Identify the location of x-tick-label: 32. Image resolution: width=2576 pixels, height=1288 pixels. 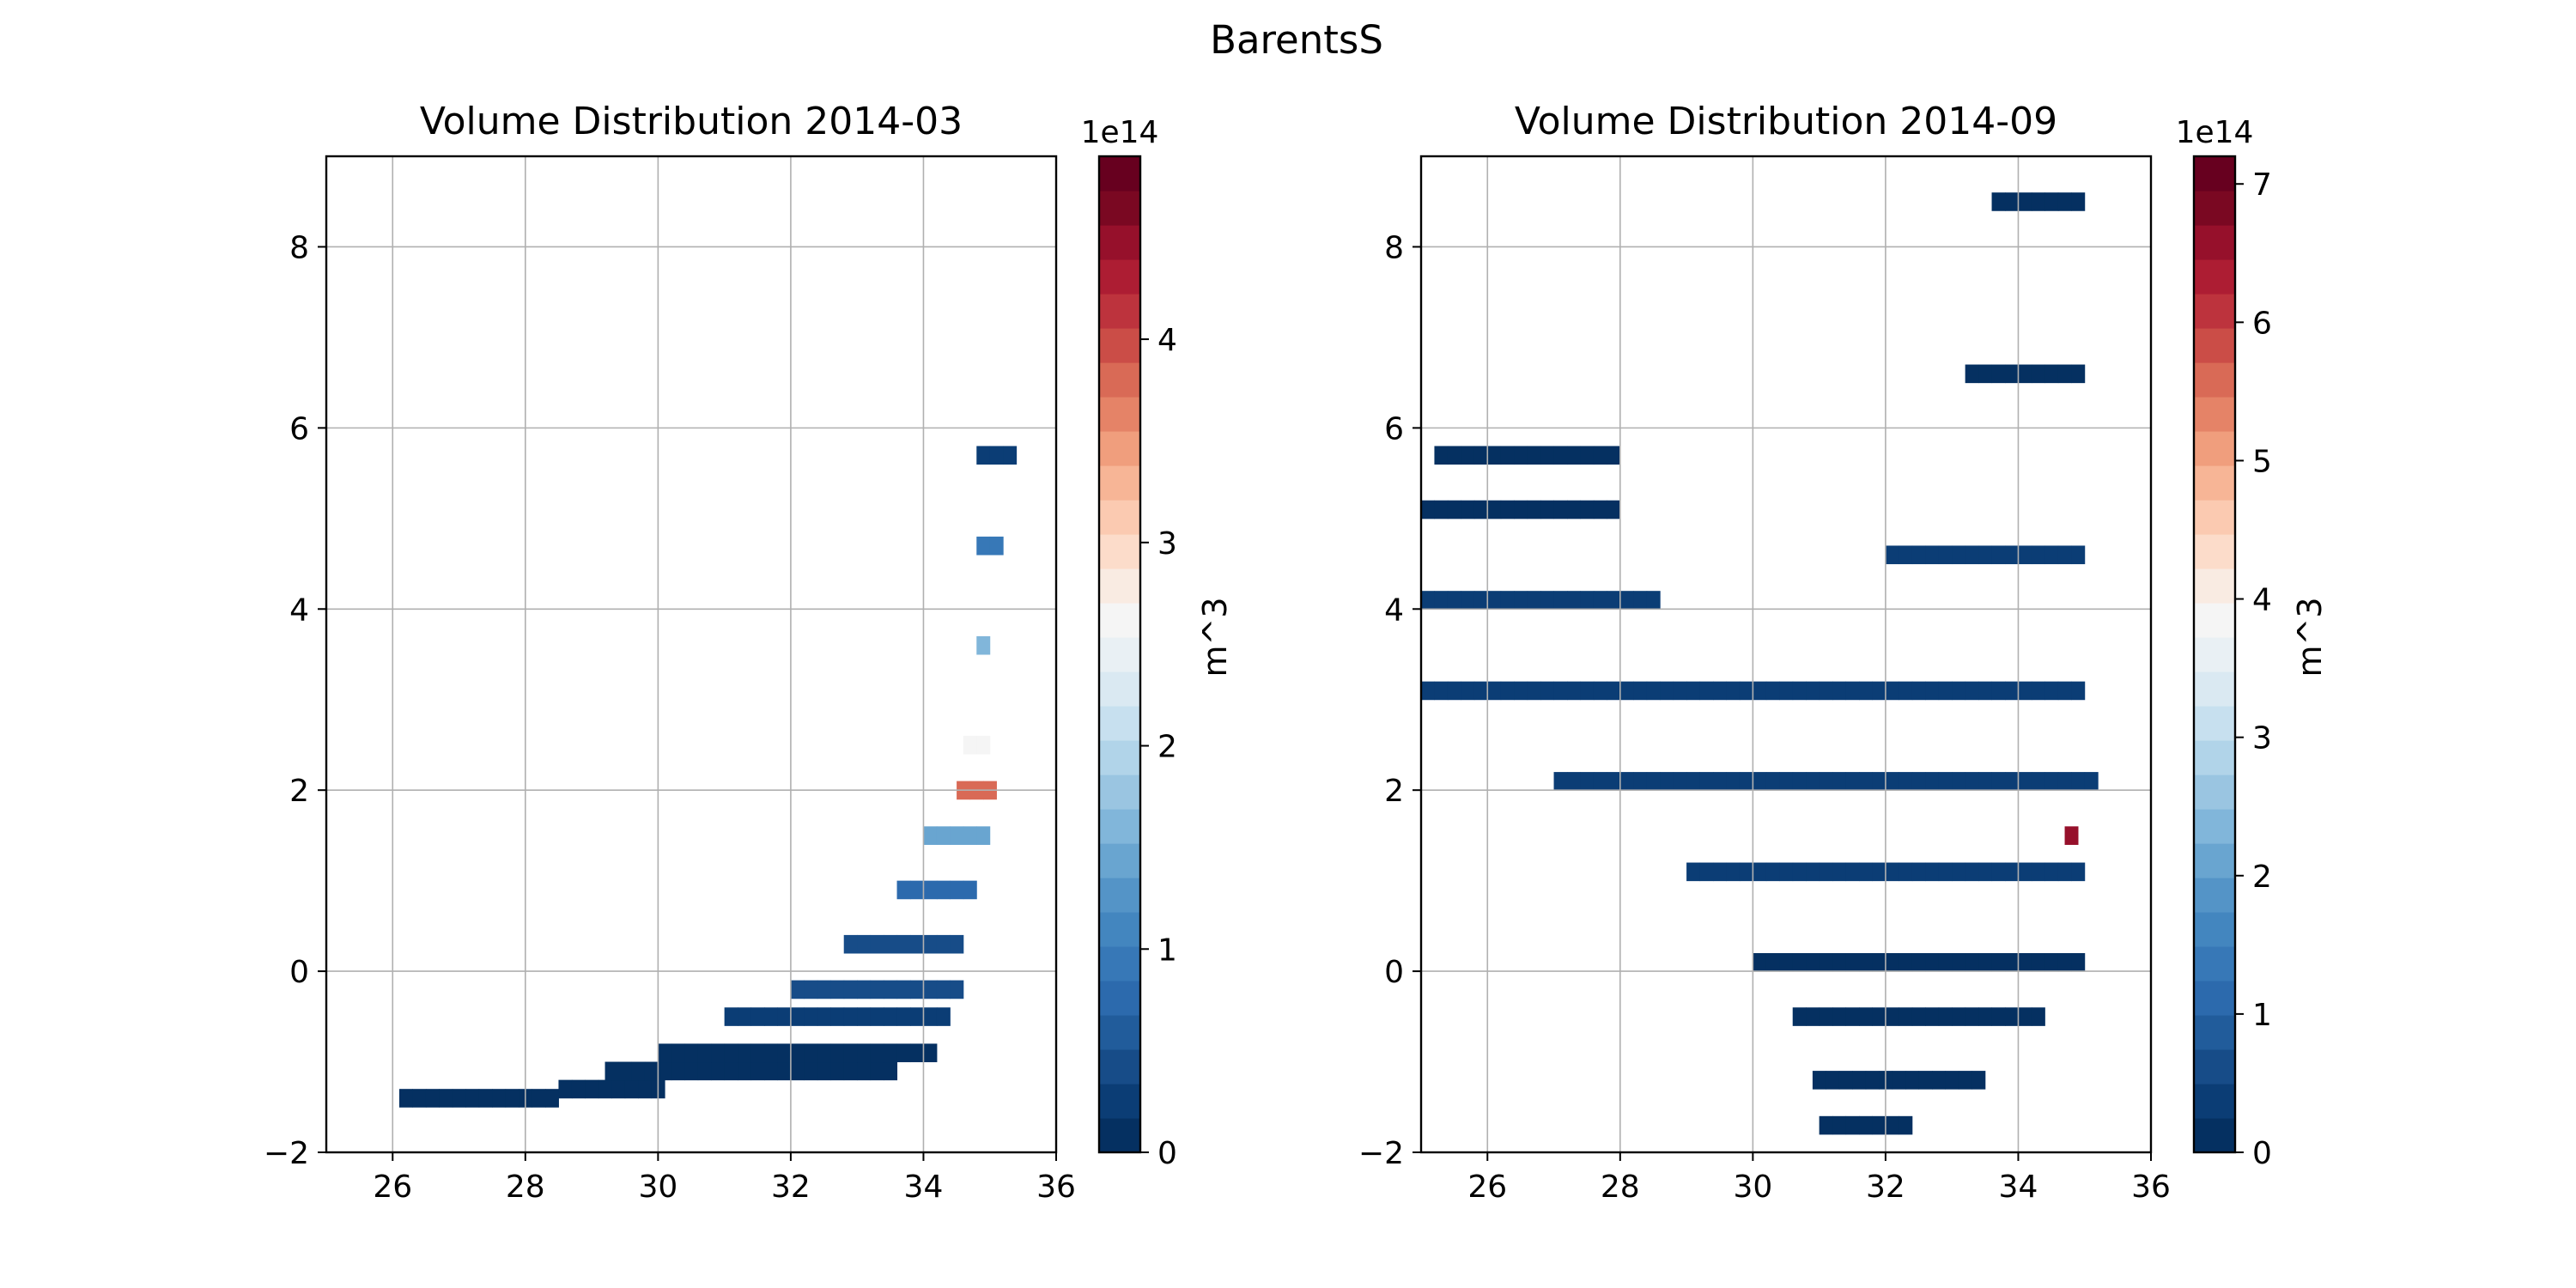
(791, 1188).